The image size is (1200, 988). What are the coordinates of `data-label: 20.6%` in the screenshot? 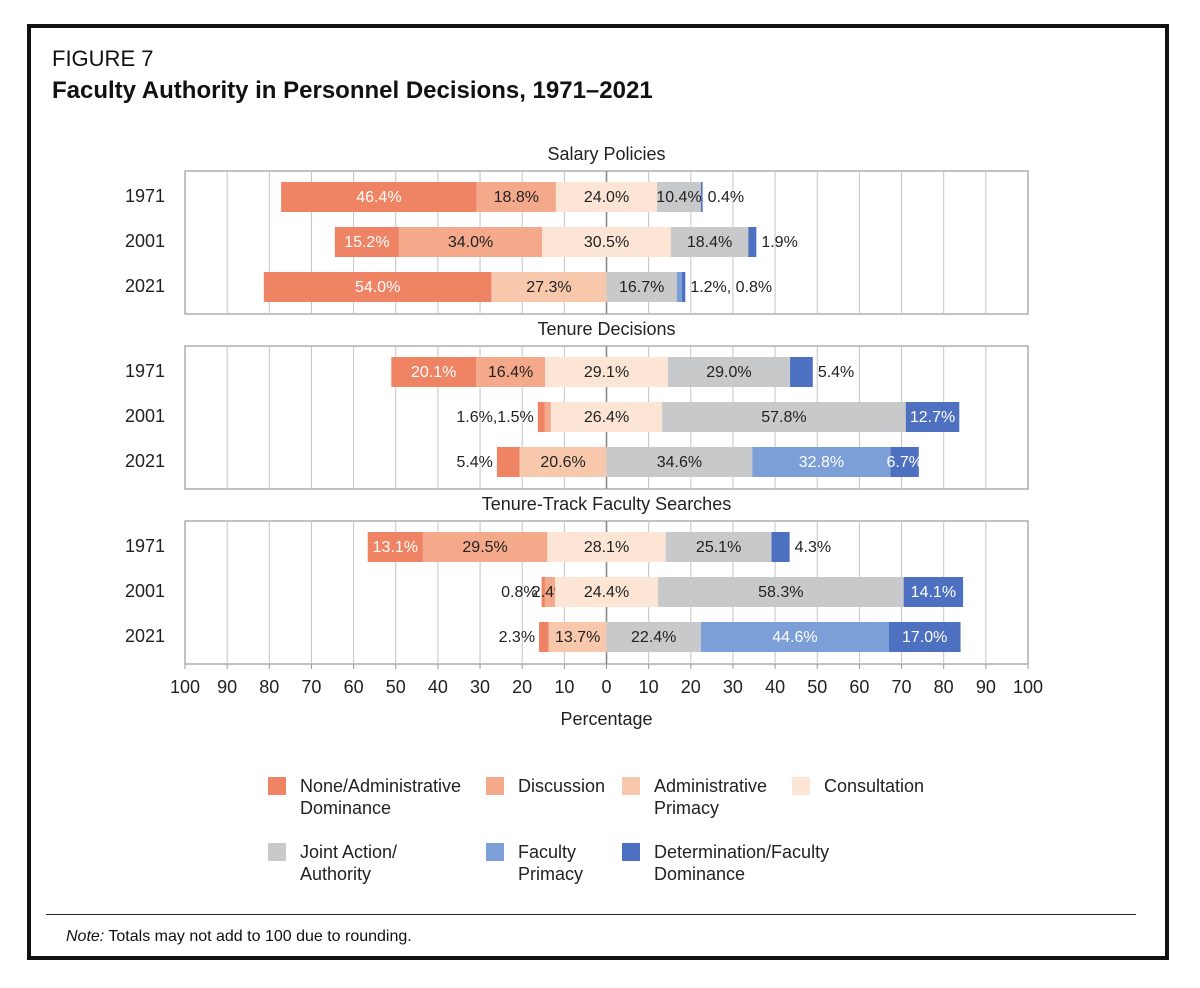 It's located at (562, 462).